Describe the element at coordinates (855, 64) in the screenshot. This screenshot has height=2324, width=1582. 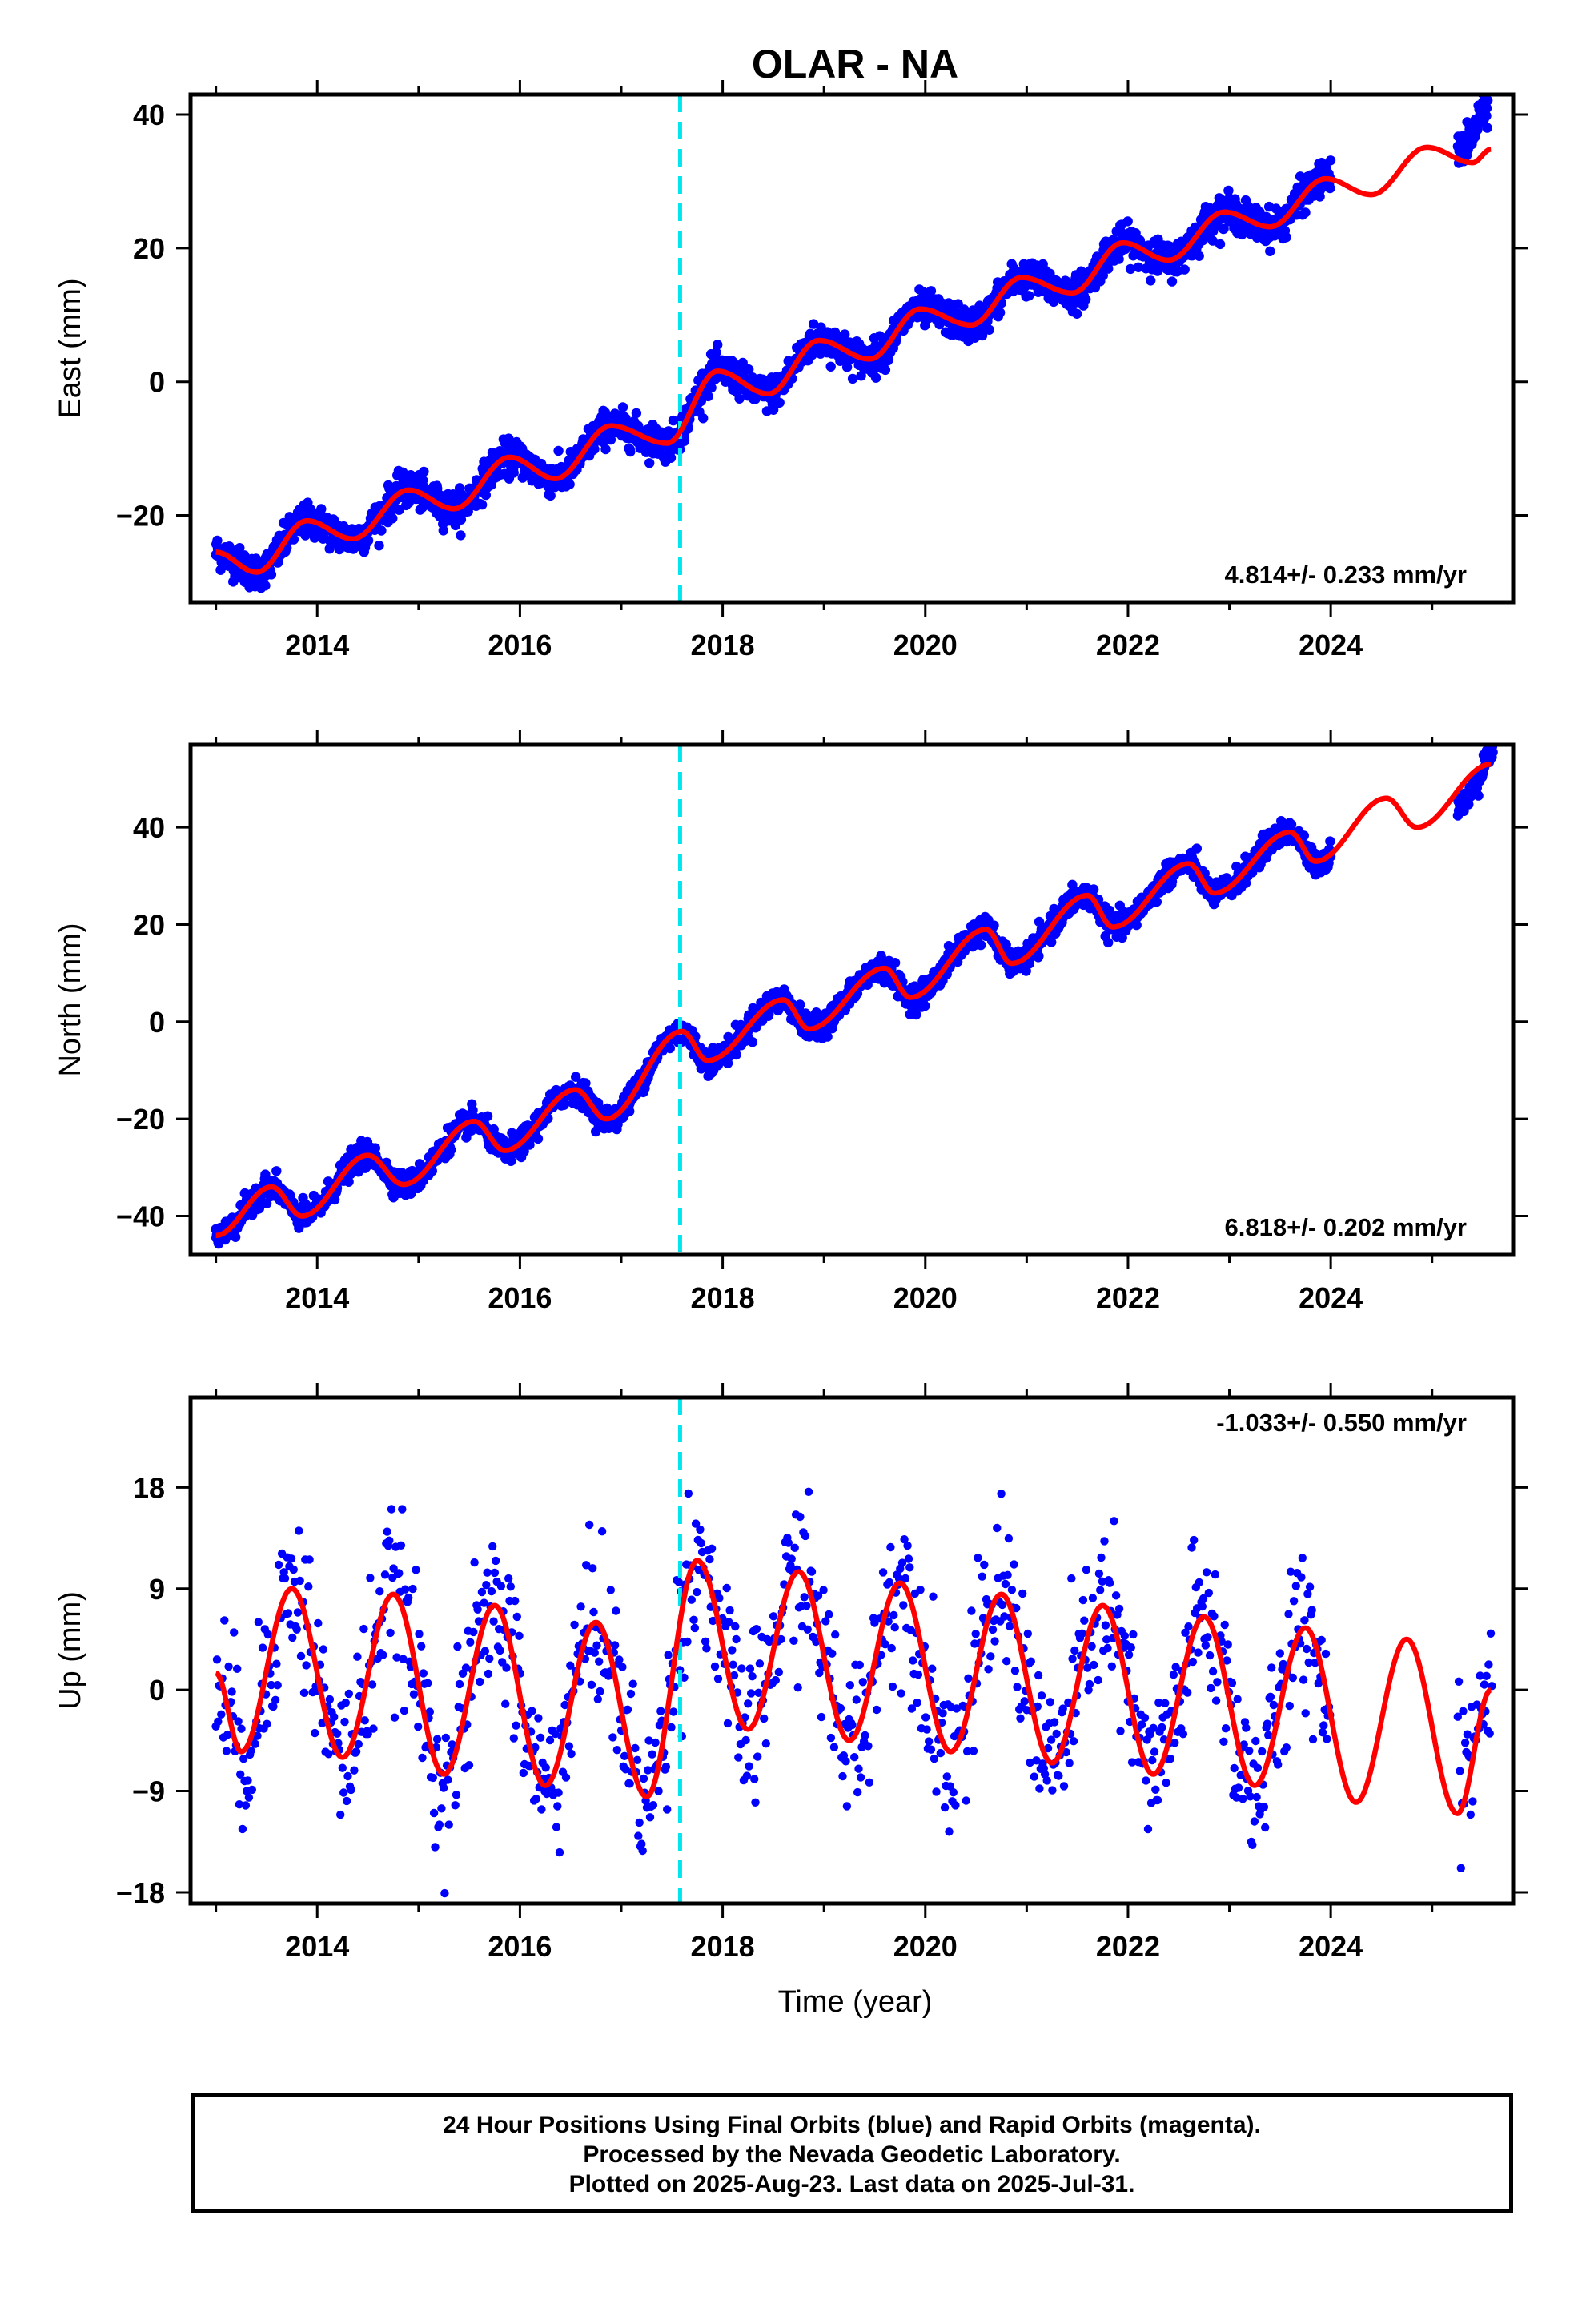
I see `figure-title: OLAR - NA` at that location.